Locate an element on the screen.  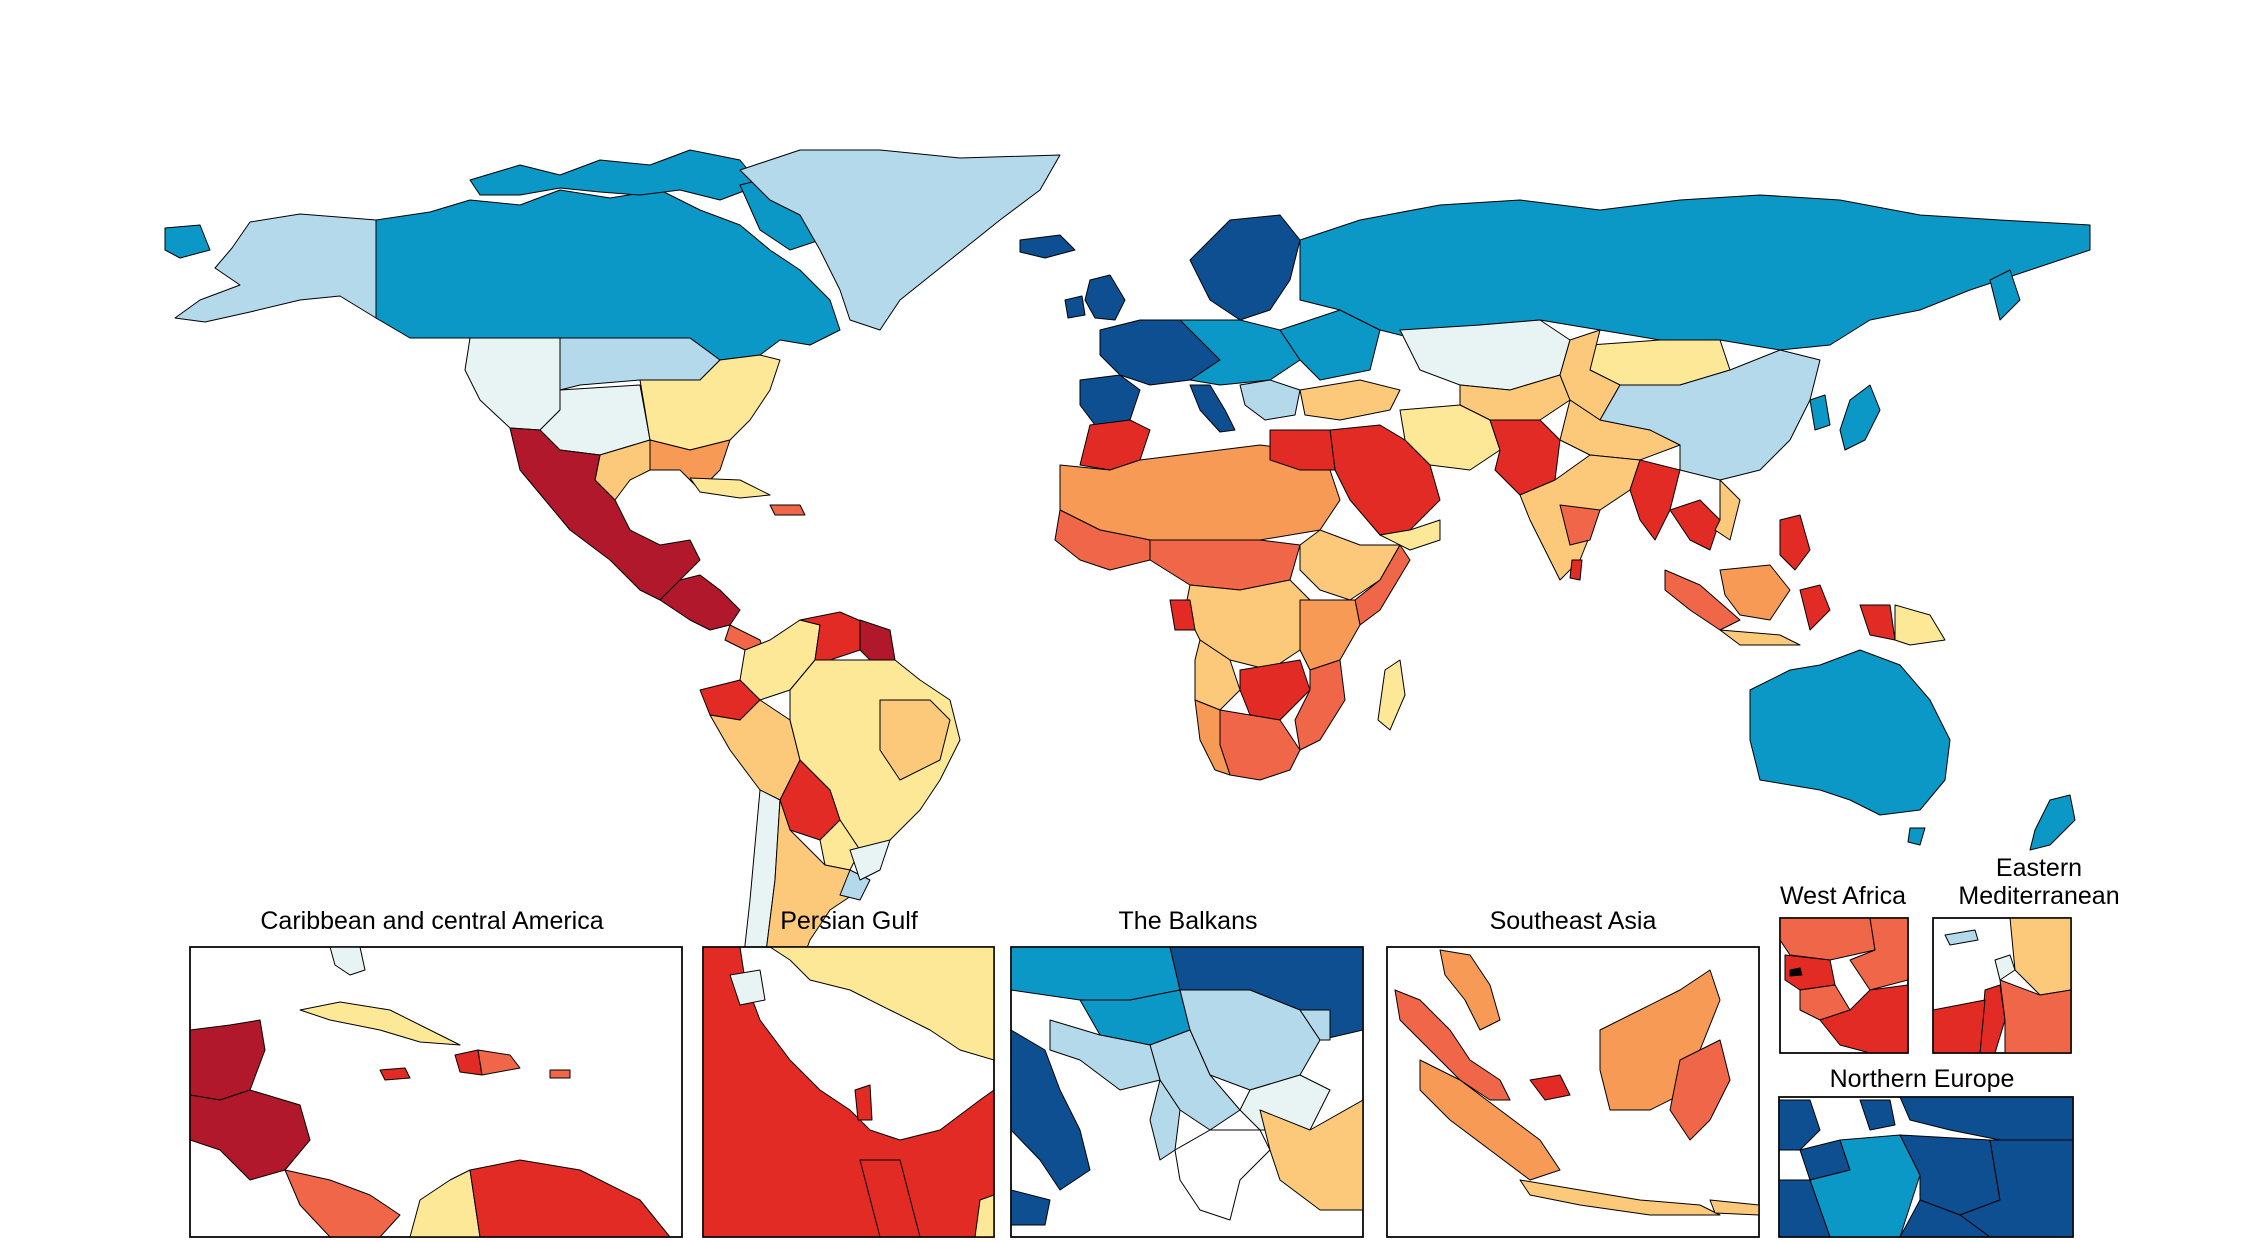
carib-colombia is located at coordinates (445, 1203).